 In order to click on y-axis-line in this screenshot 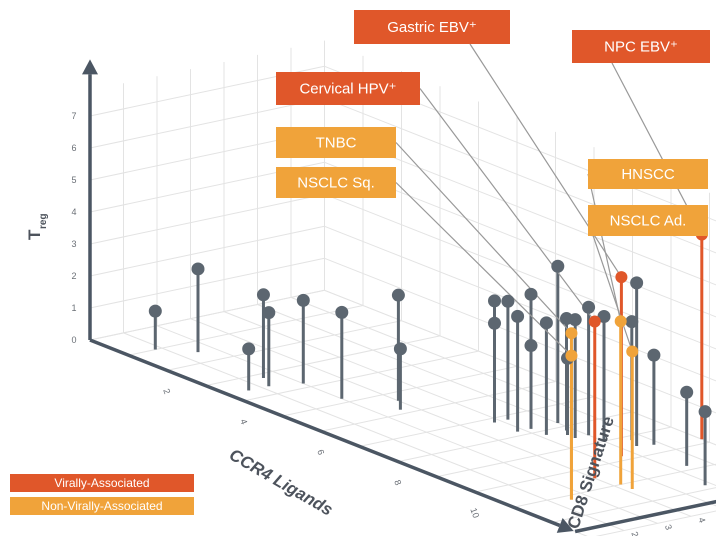, I will do `click(645, 516)`.